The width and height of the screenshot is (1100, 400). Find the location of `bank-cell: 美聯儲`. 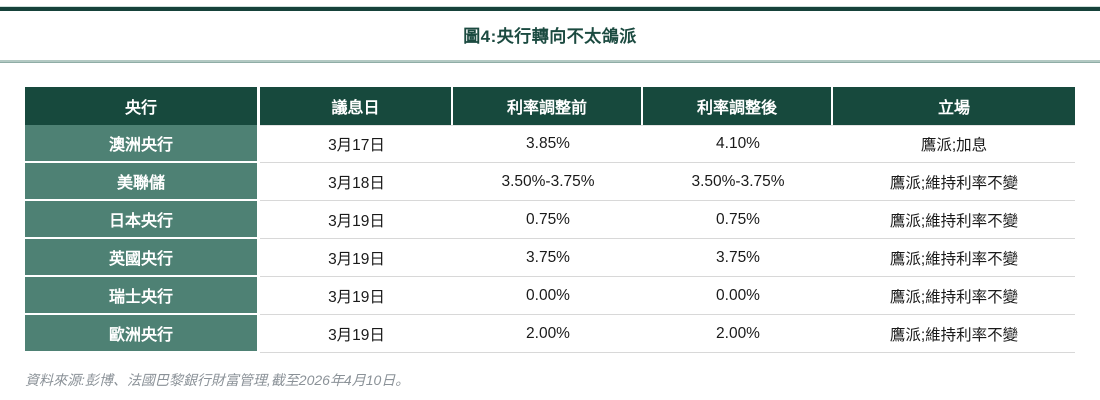

bank-cell: 美聯儲 is located at coordinates (142, 182).